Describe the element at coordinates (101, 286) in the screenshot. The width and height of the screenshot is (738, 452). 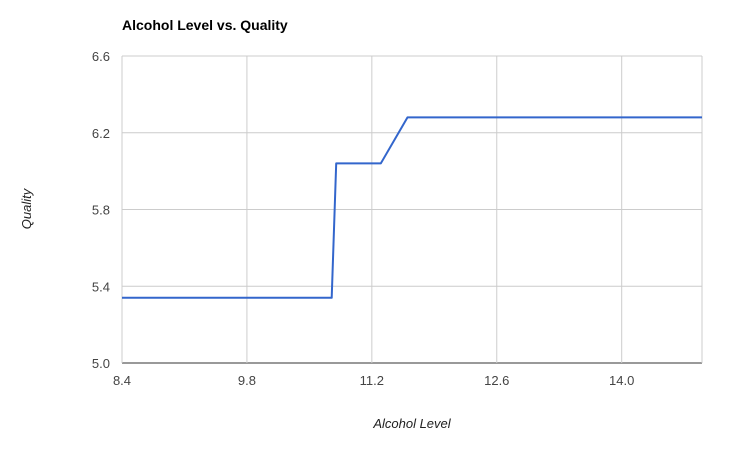
I see `y-tick-label: 5.4` at that location.